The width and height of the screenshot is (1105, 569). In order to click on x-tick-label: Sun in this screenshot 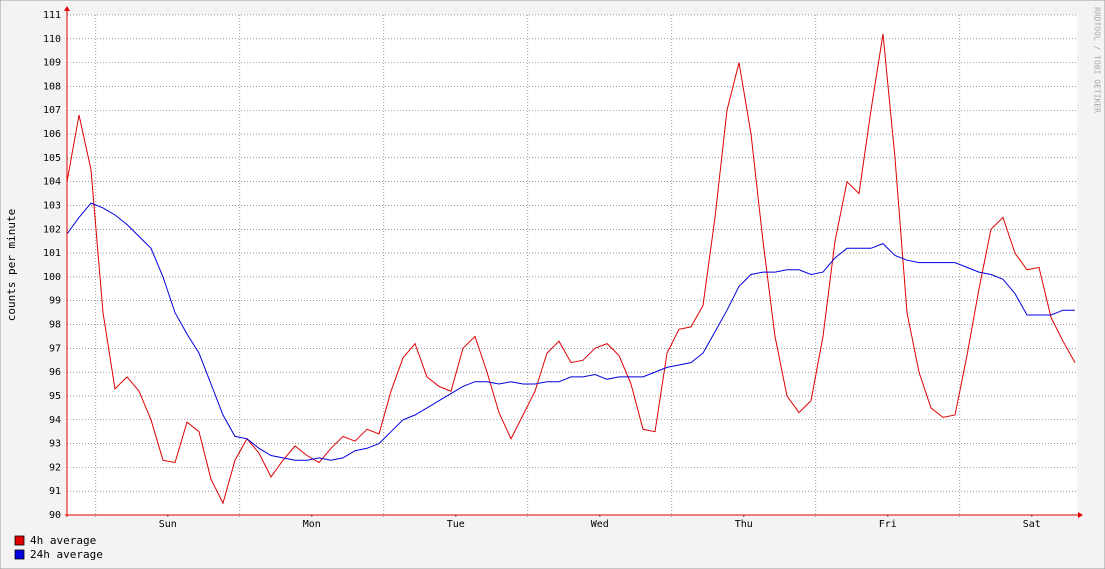, I will do `click(168, 524)`.